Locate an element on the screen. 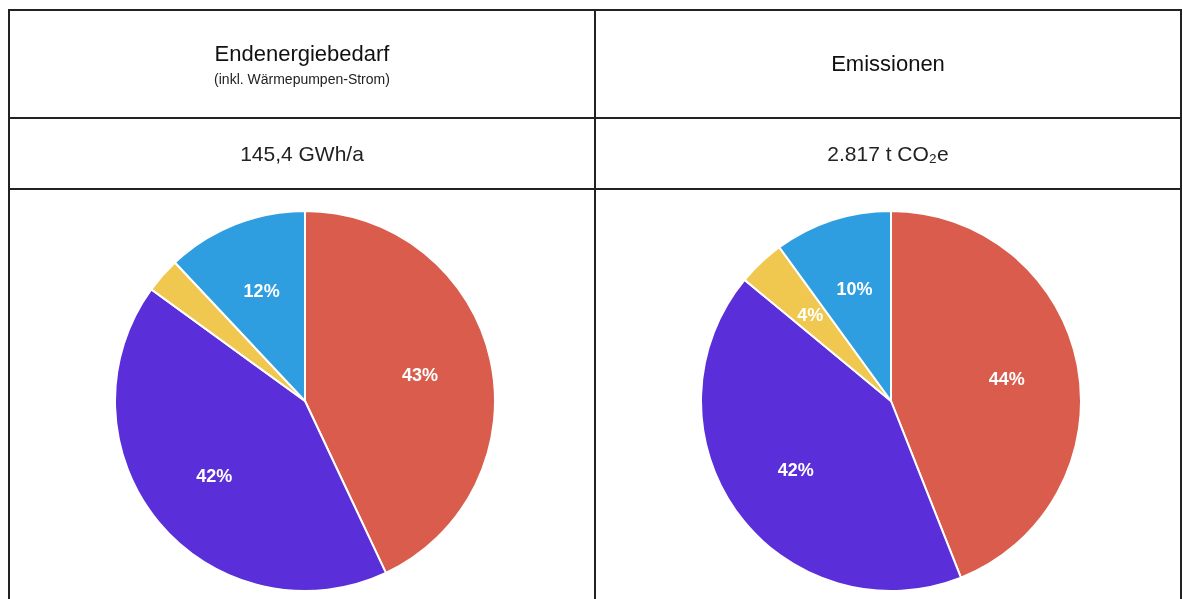 This screenshot has height=599, width=1183. data-label: 4% is located at coordinates (810, 315).